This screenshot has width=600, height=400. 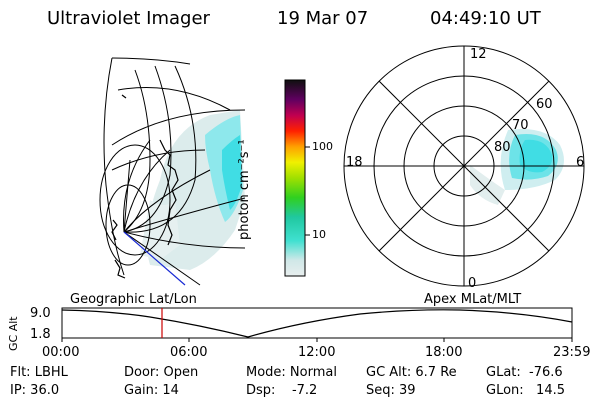 I want to click on xtick-1200: 12:00, so click(x=317, y=352).